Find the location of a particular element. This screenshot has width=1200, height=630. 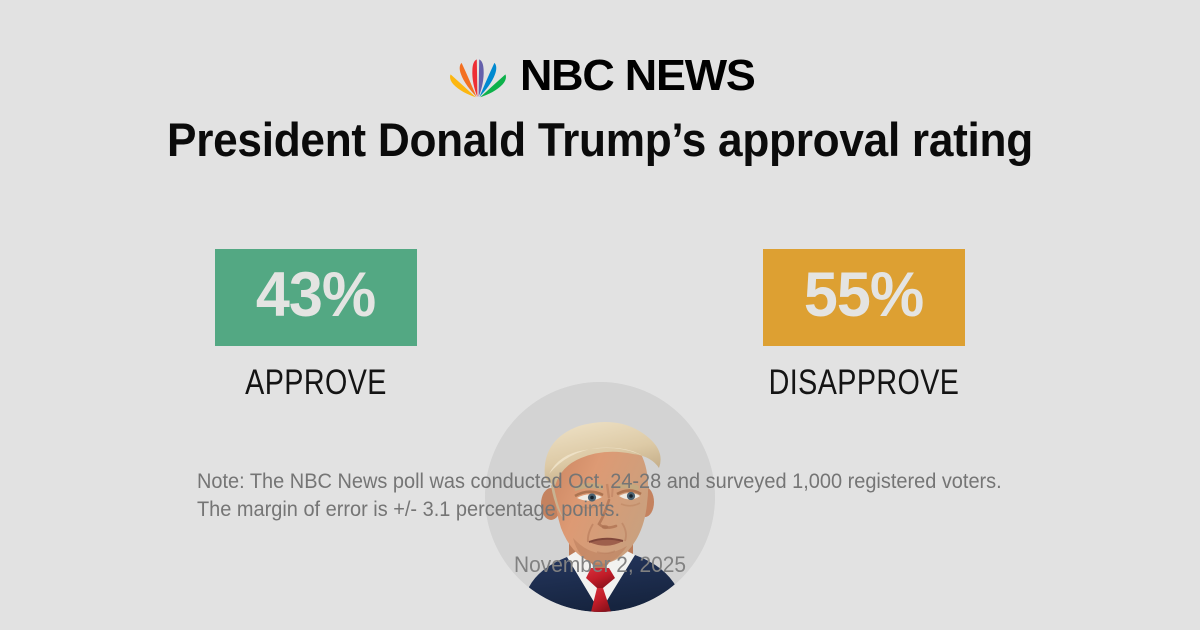

publish-date: November 2, 2025 is located at coordinates (600, 564).